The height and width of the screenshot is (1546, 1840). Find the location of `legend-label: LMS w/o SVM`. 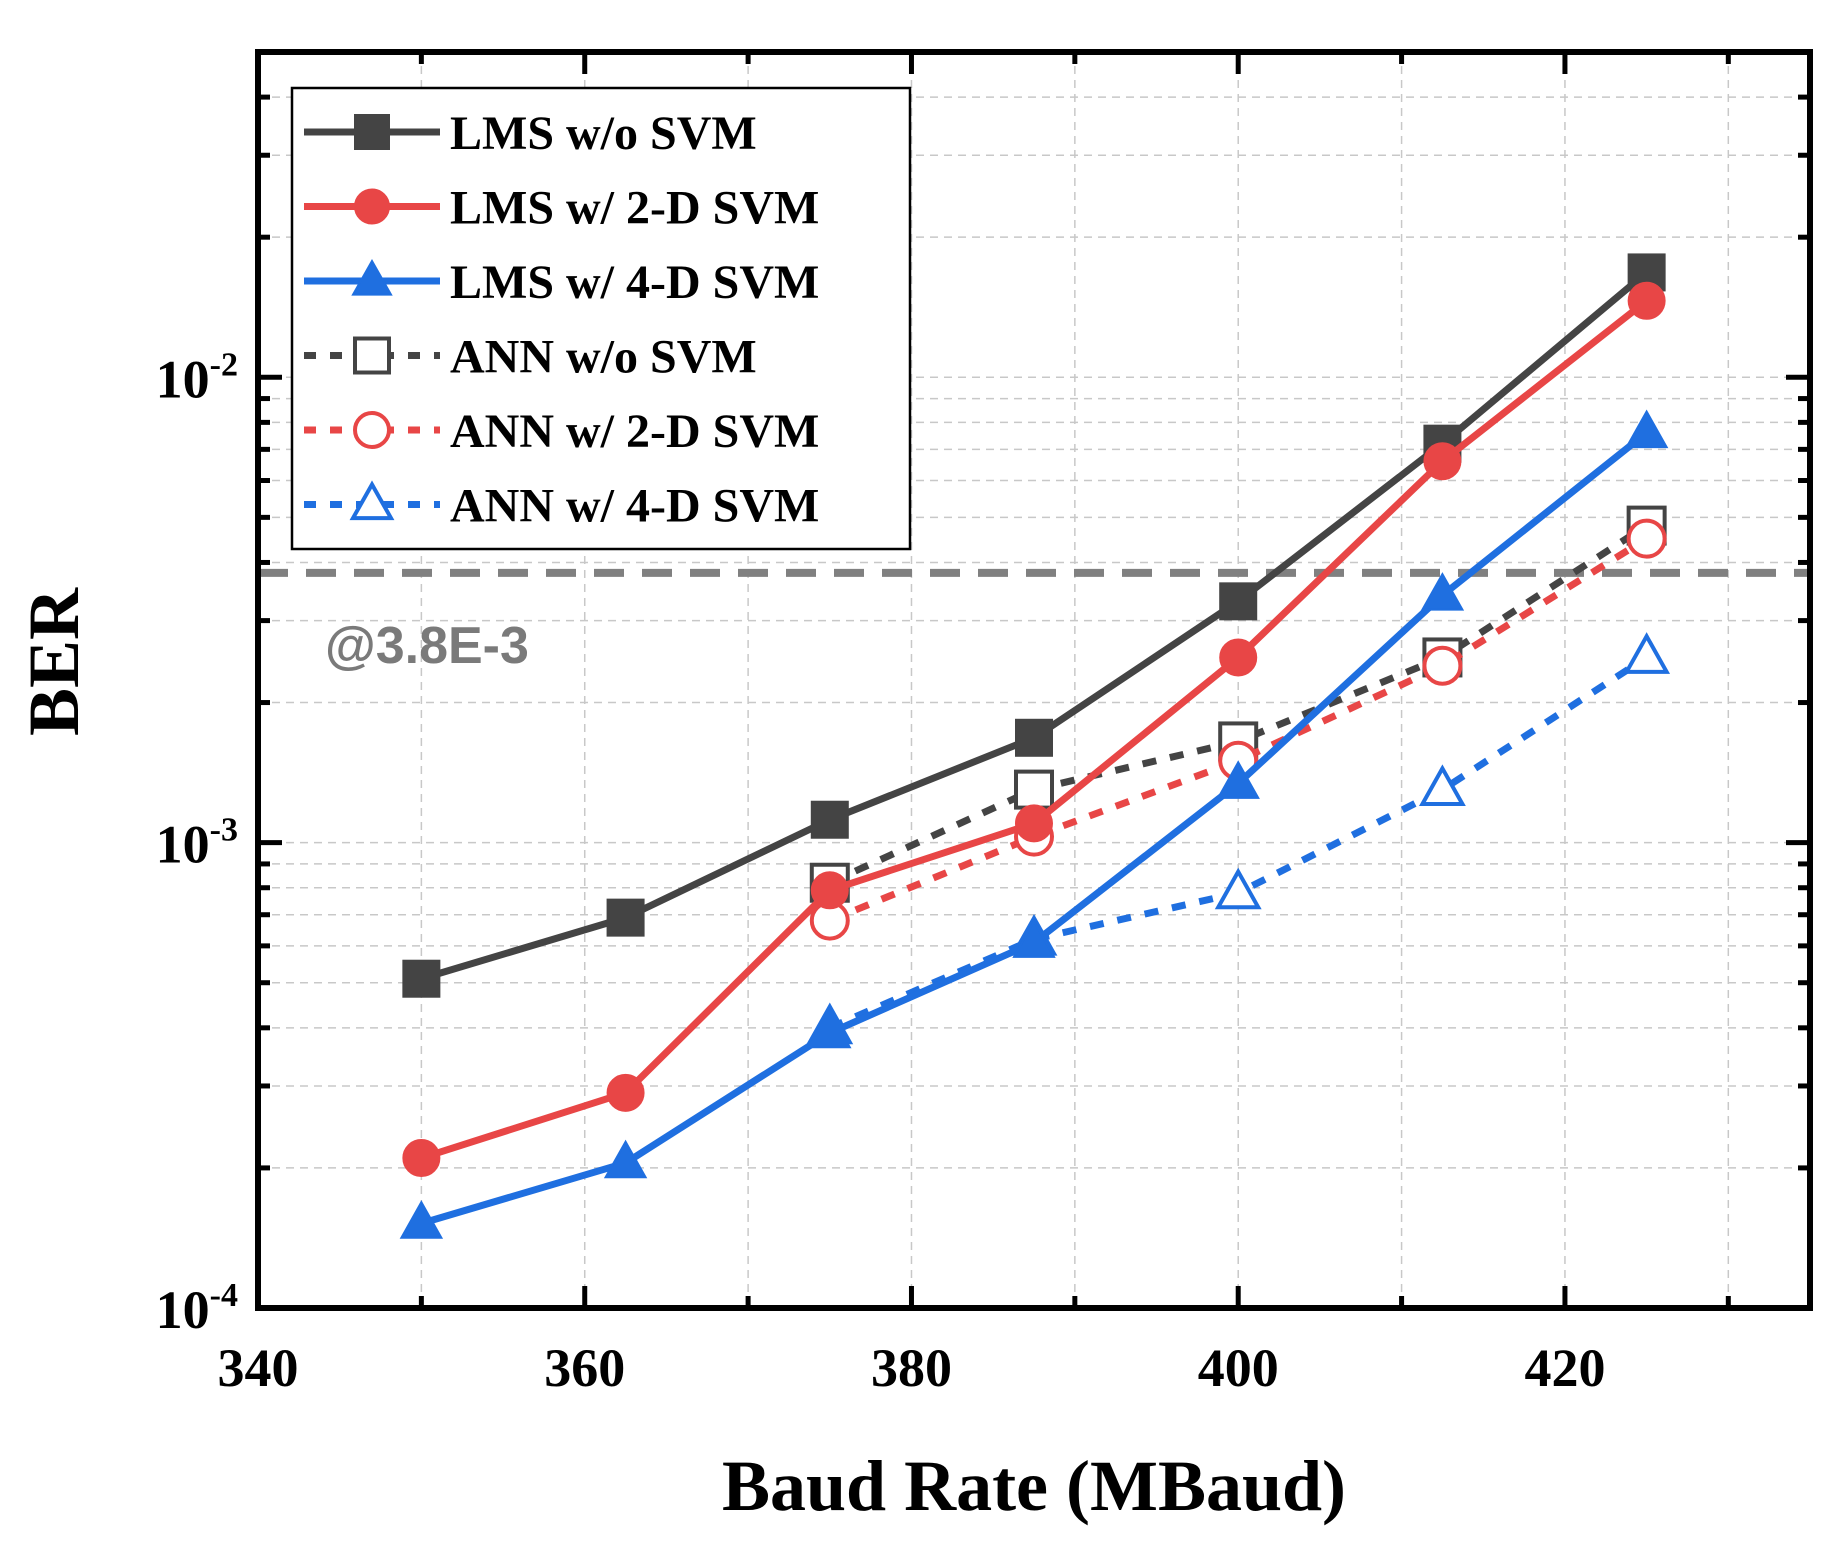

legend-label: LMS w/o SVM is located at coordinates (603, 133).